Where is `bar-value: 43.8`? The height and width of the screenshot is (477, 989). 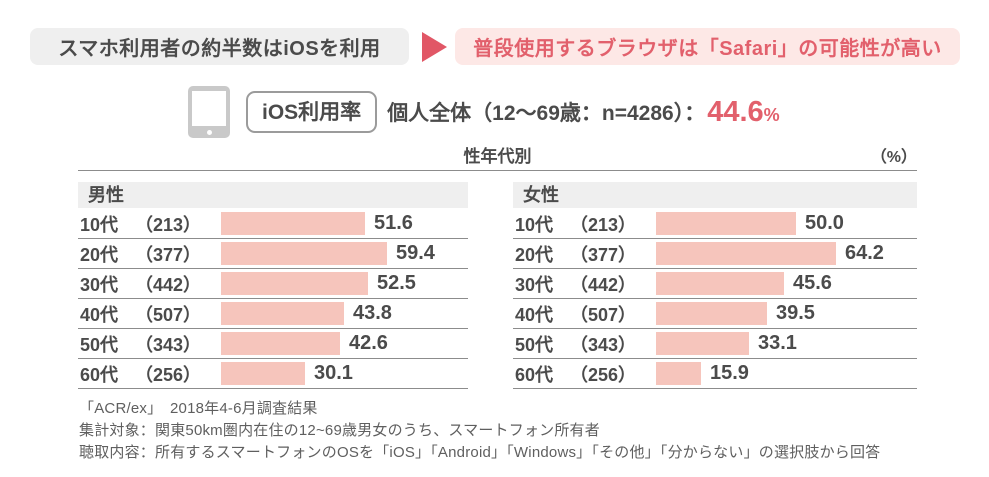 bar-value: 43.8 is located at coordinates (372, 313).